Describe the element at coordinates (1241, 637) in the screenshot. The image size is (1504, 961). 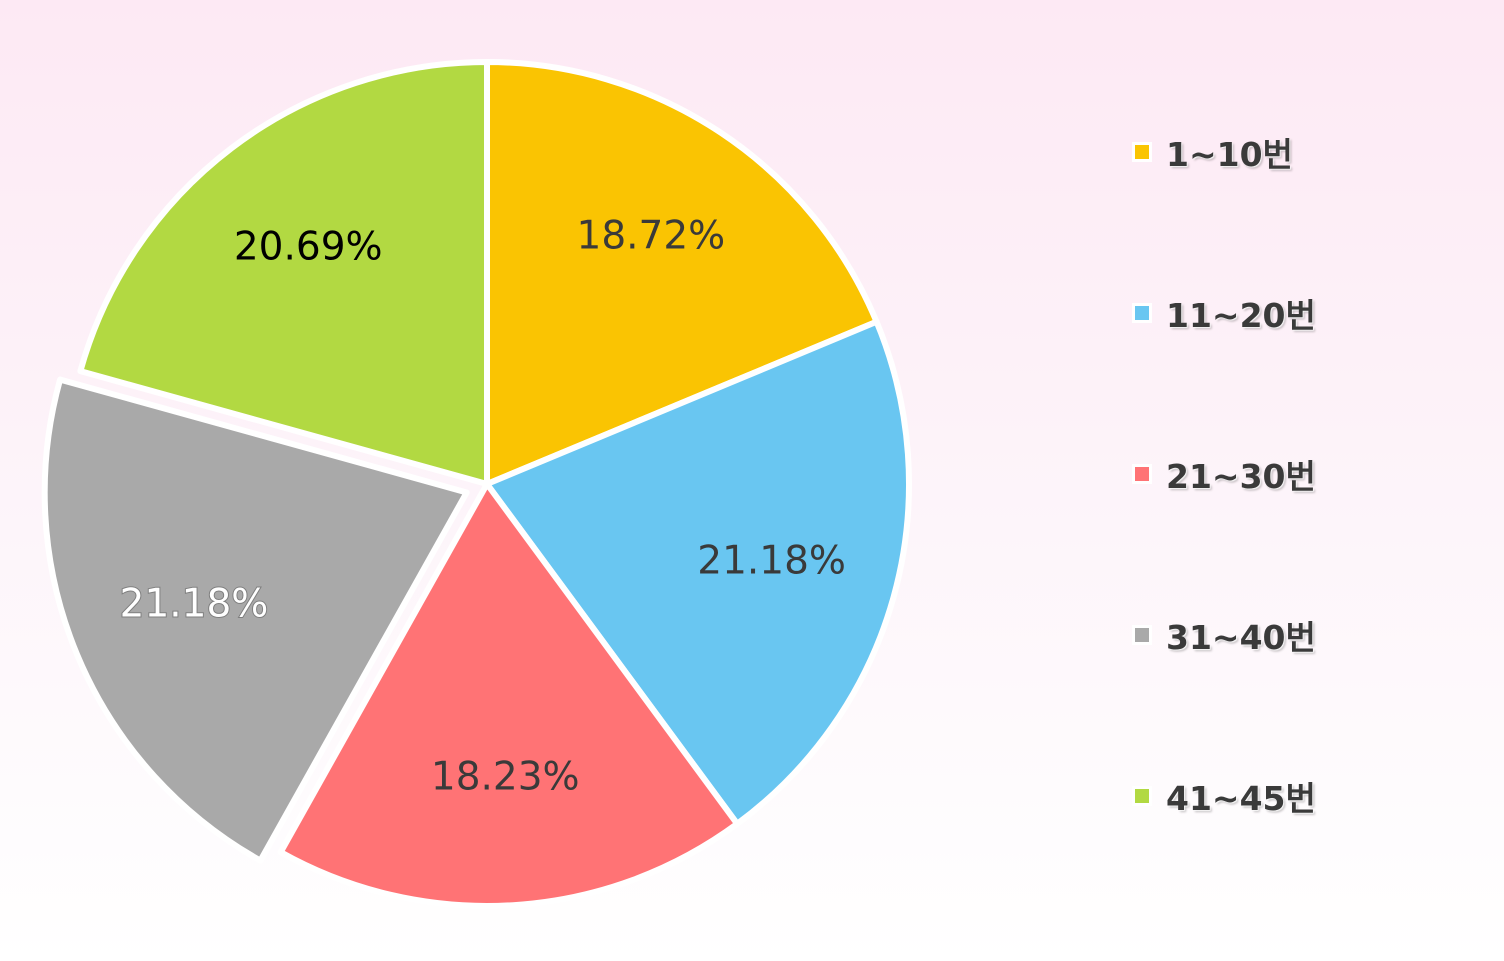
I see `legend-label: 31~40번` at that location.